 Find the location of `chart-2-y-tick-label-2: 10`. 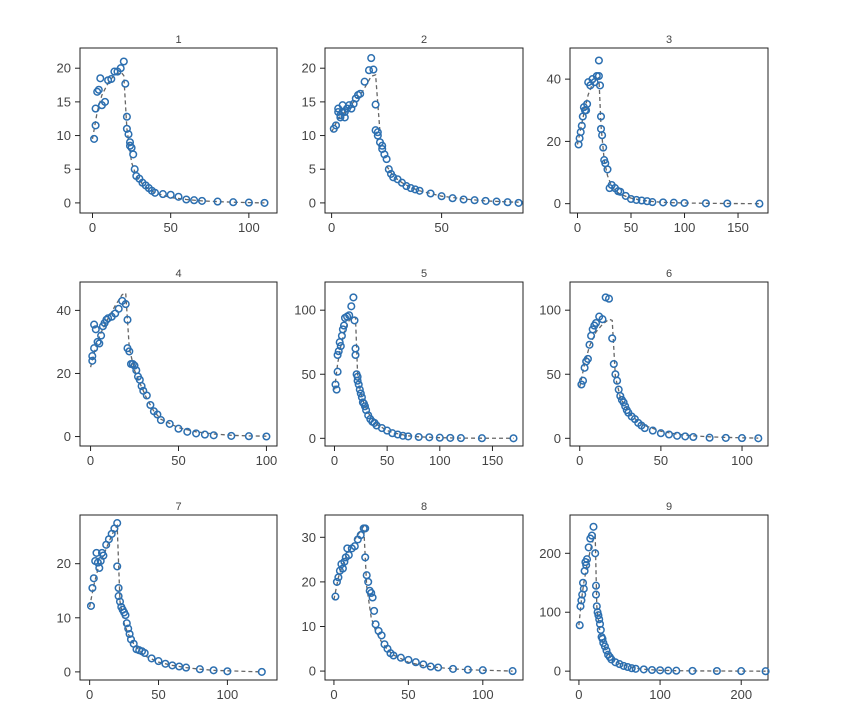

chart-2-y-tick-label-2: 10 is located at coordinates (309, 135).